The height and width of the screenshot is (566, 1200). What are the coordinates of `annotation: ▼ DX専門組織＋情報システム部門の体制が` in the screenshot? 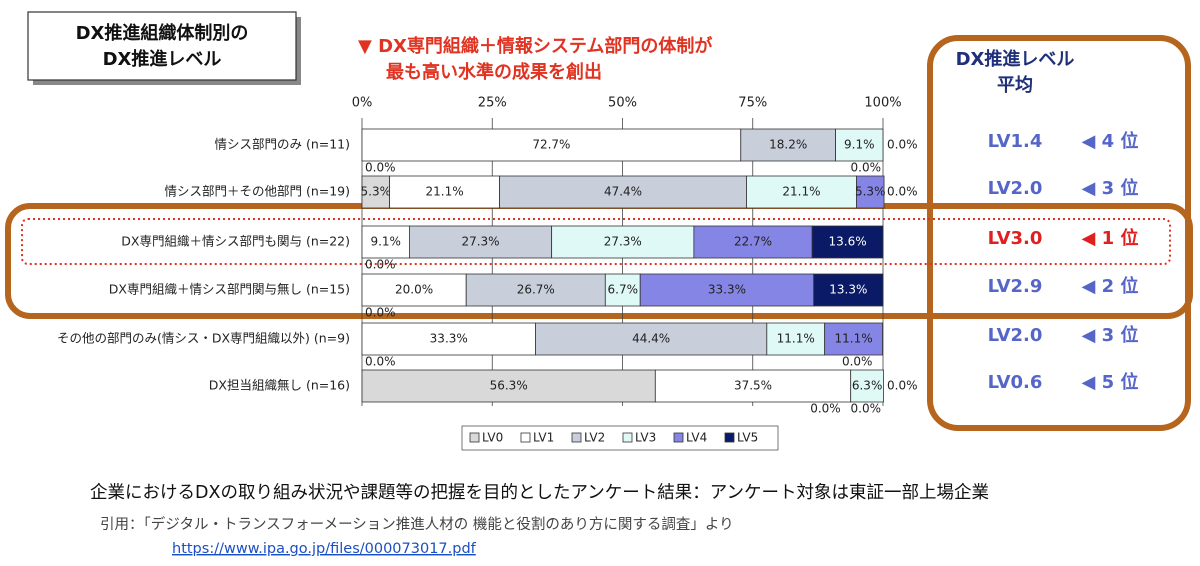 It's located at (535, 46).